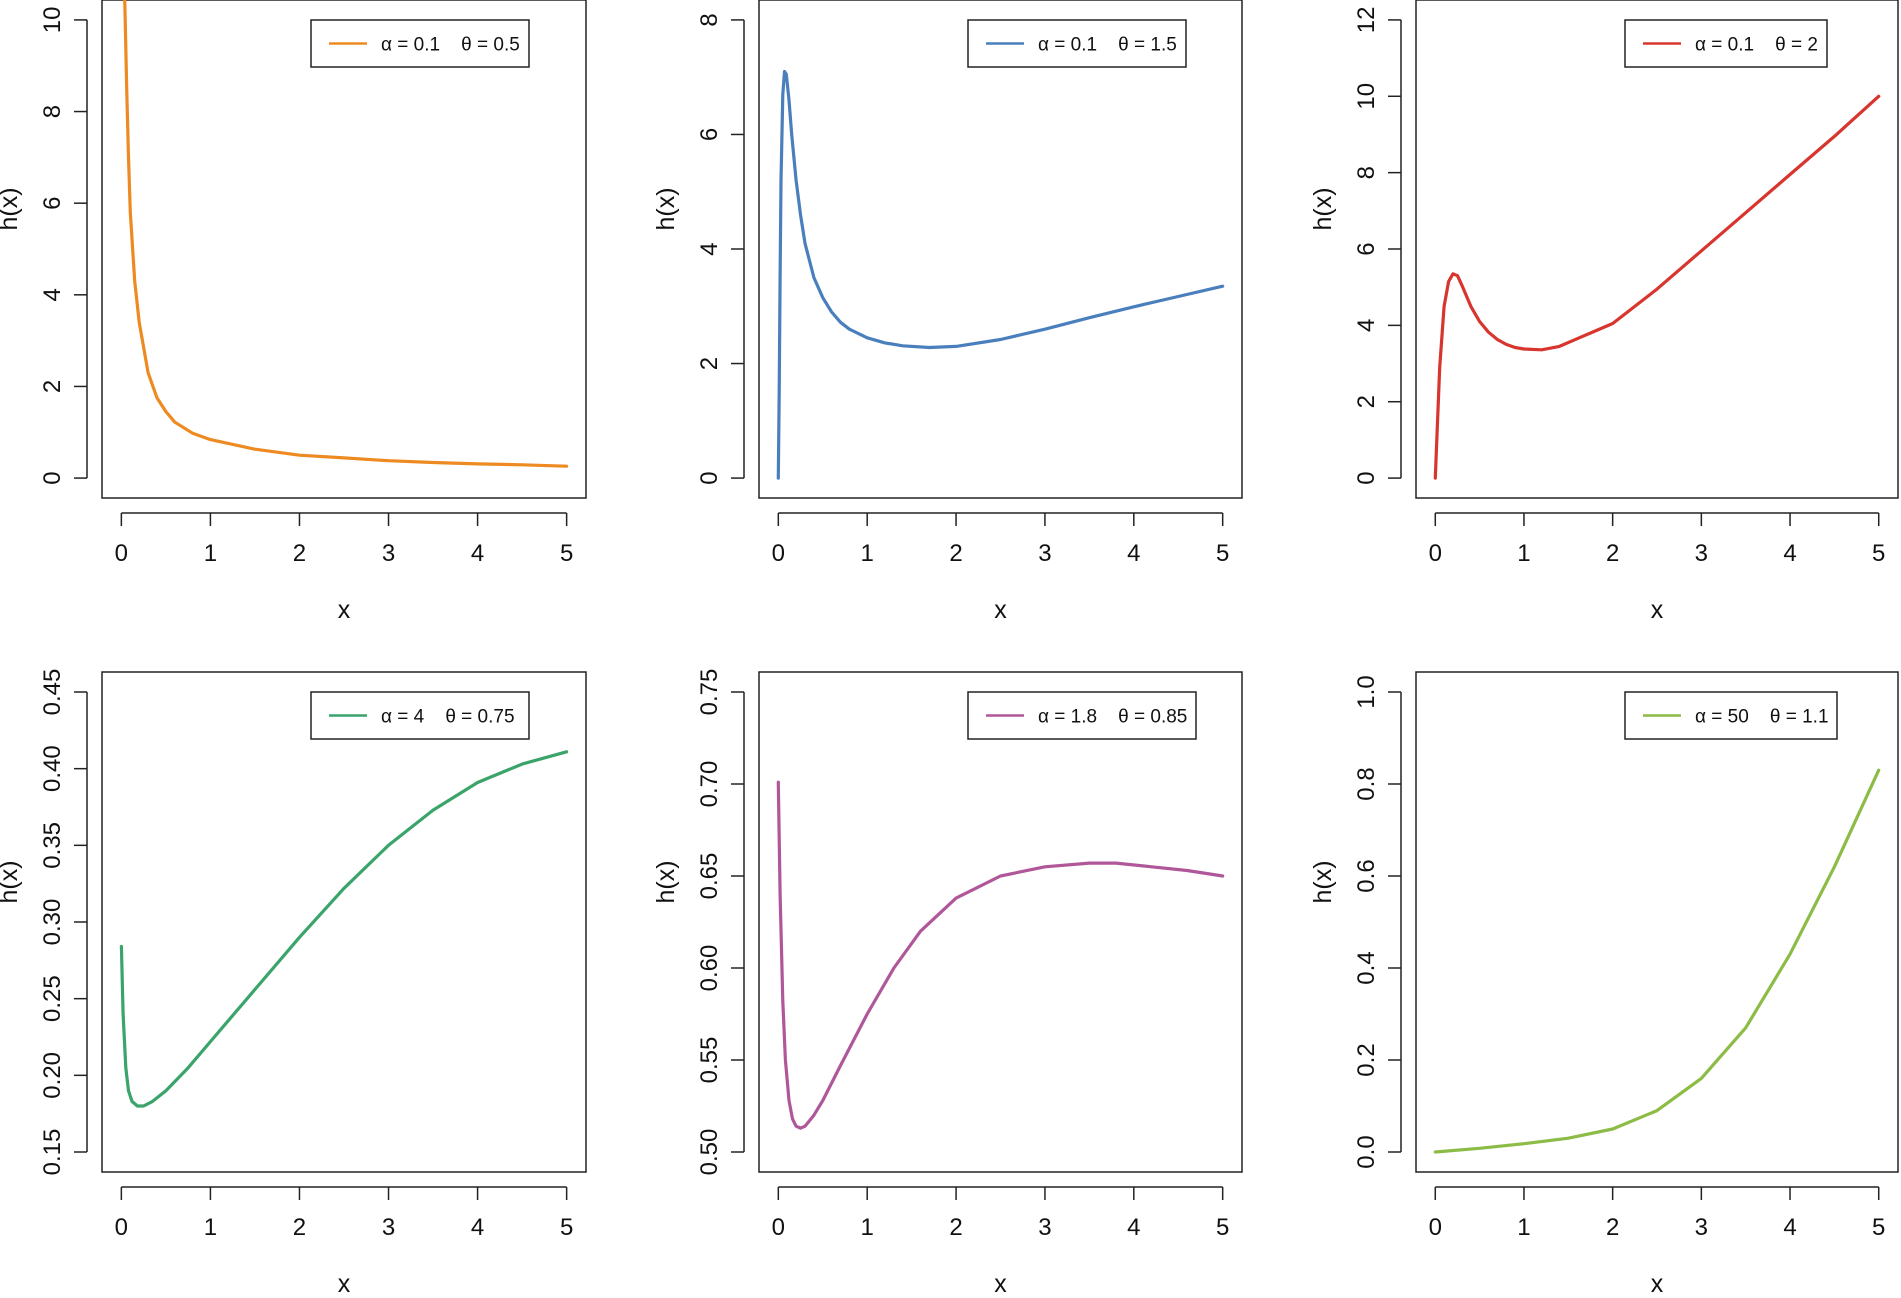  I want to click on y-tick-label: 0.65, so click(709, 876).